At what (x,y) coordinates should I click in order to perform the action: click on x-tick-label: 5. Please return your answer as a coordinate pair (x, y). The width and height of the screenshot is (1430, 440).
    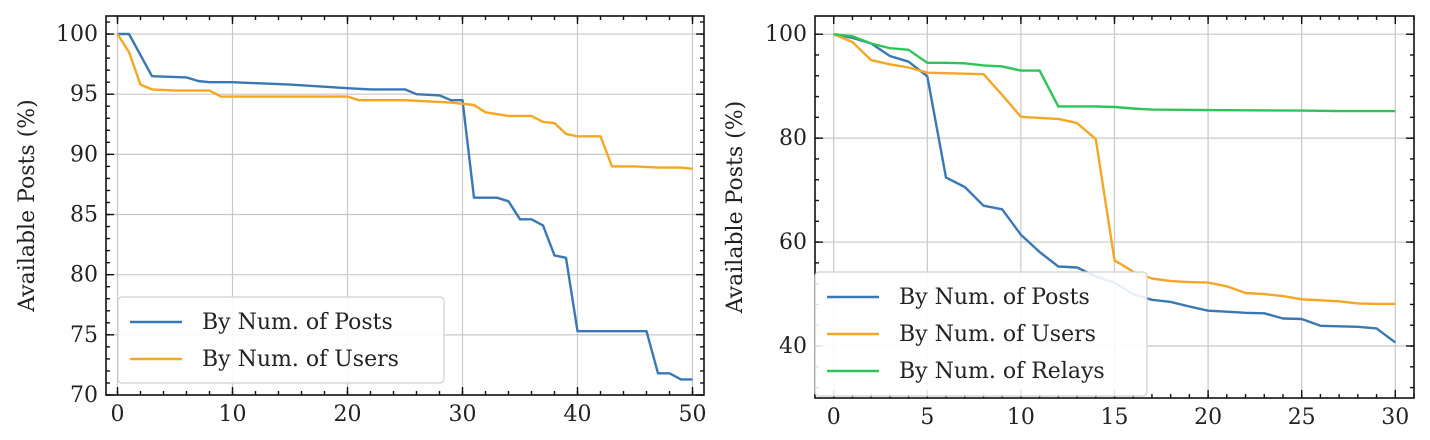
    Looking at the image, I should click on (927, 417).